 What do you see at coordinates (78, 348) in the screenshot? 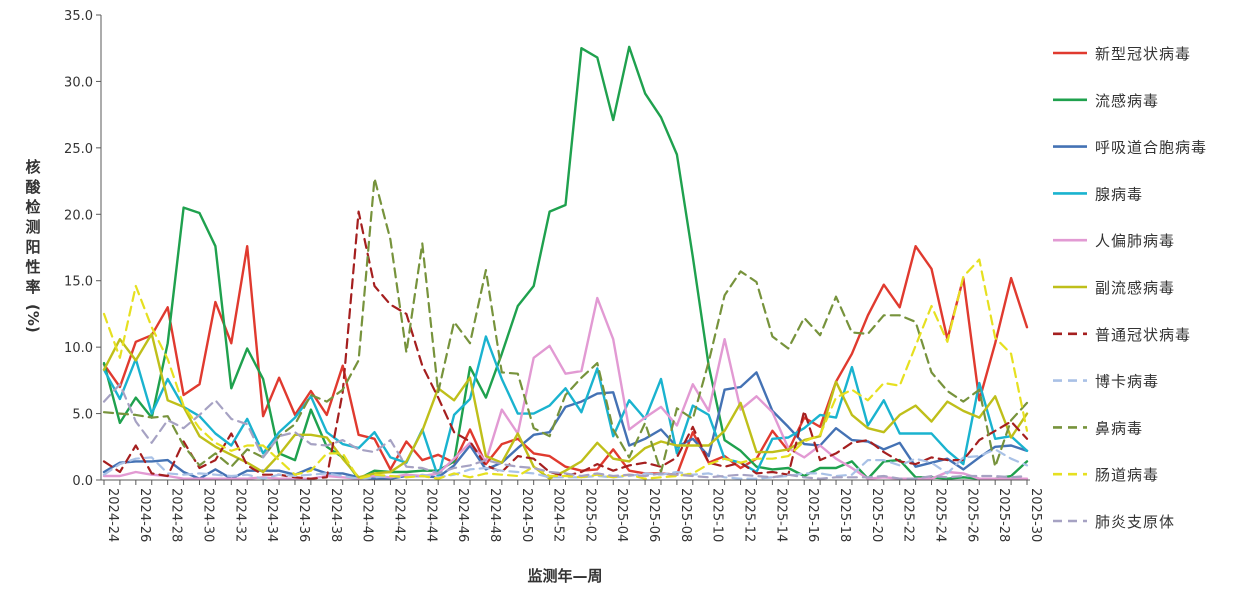
I see `y-tick-label: 10.0` at bounding box center [78, 348].